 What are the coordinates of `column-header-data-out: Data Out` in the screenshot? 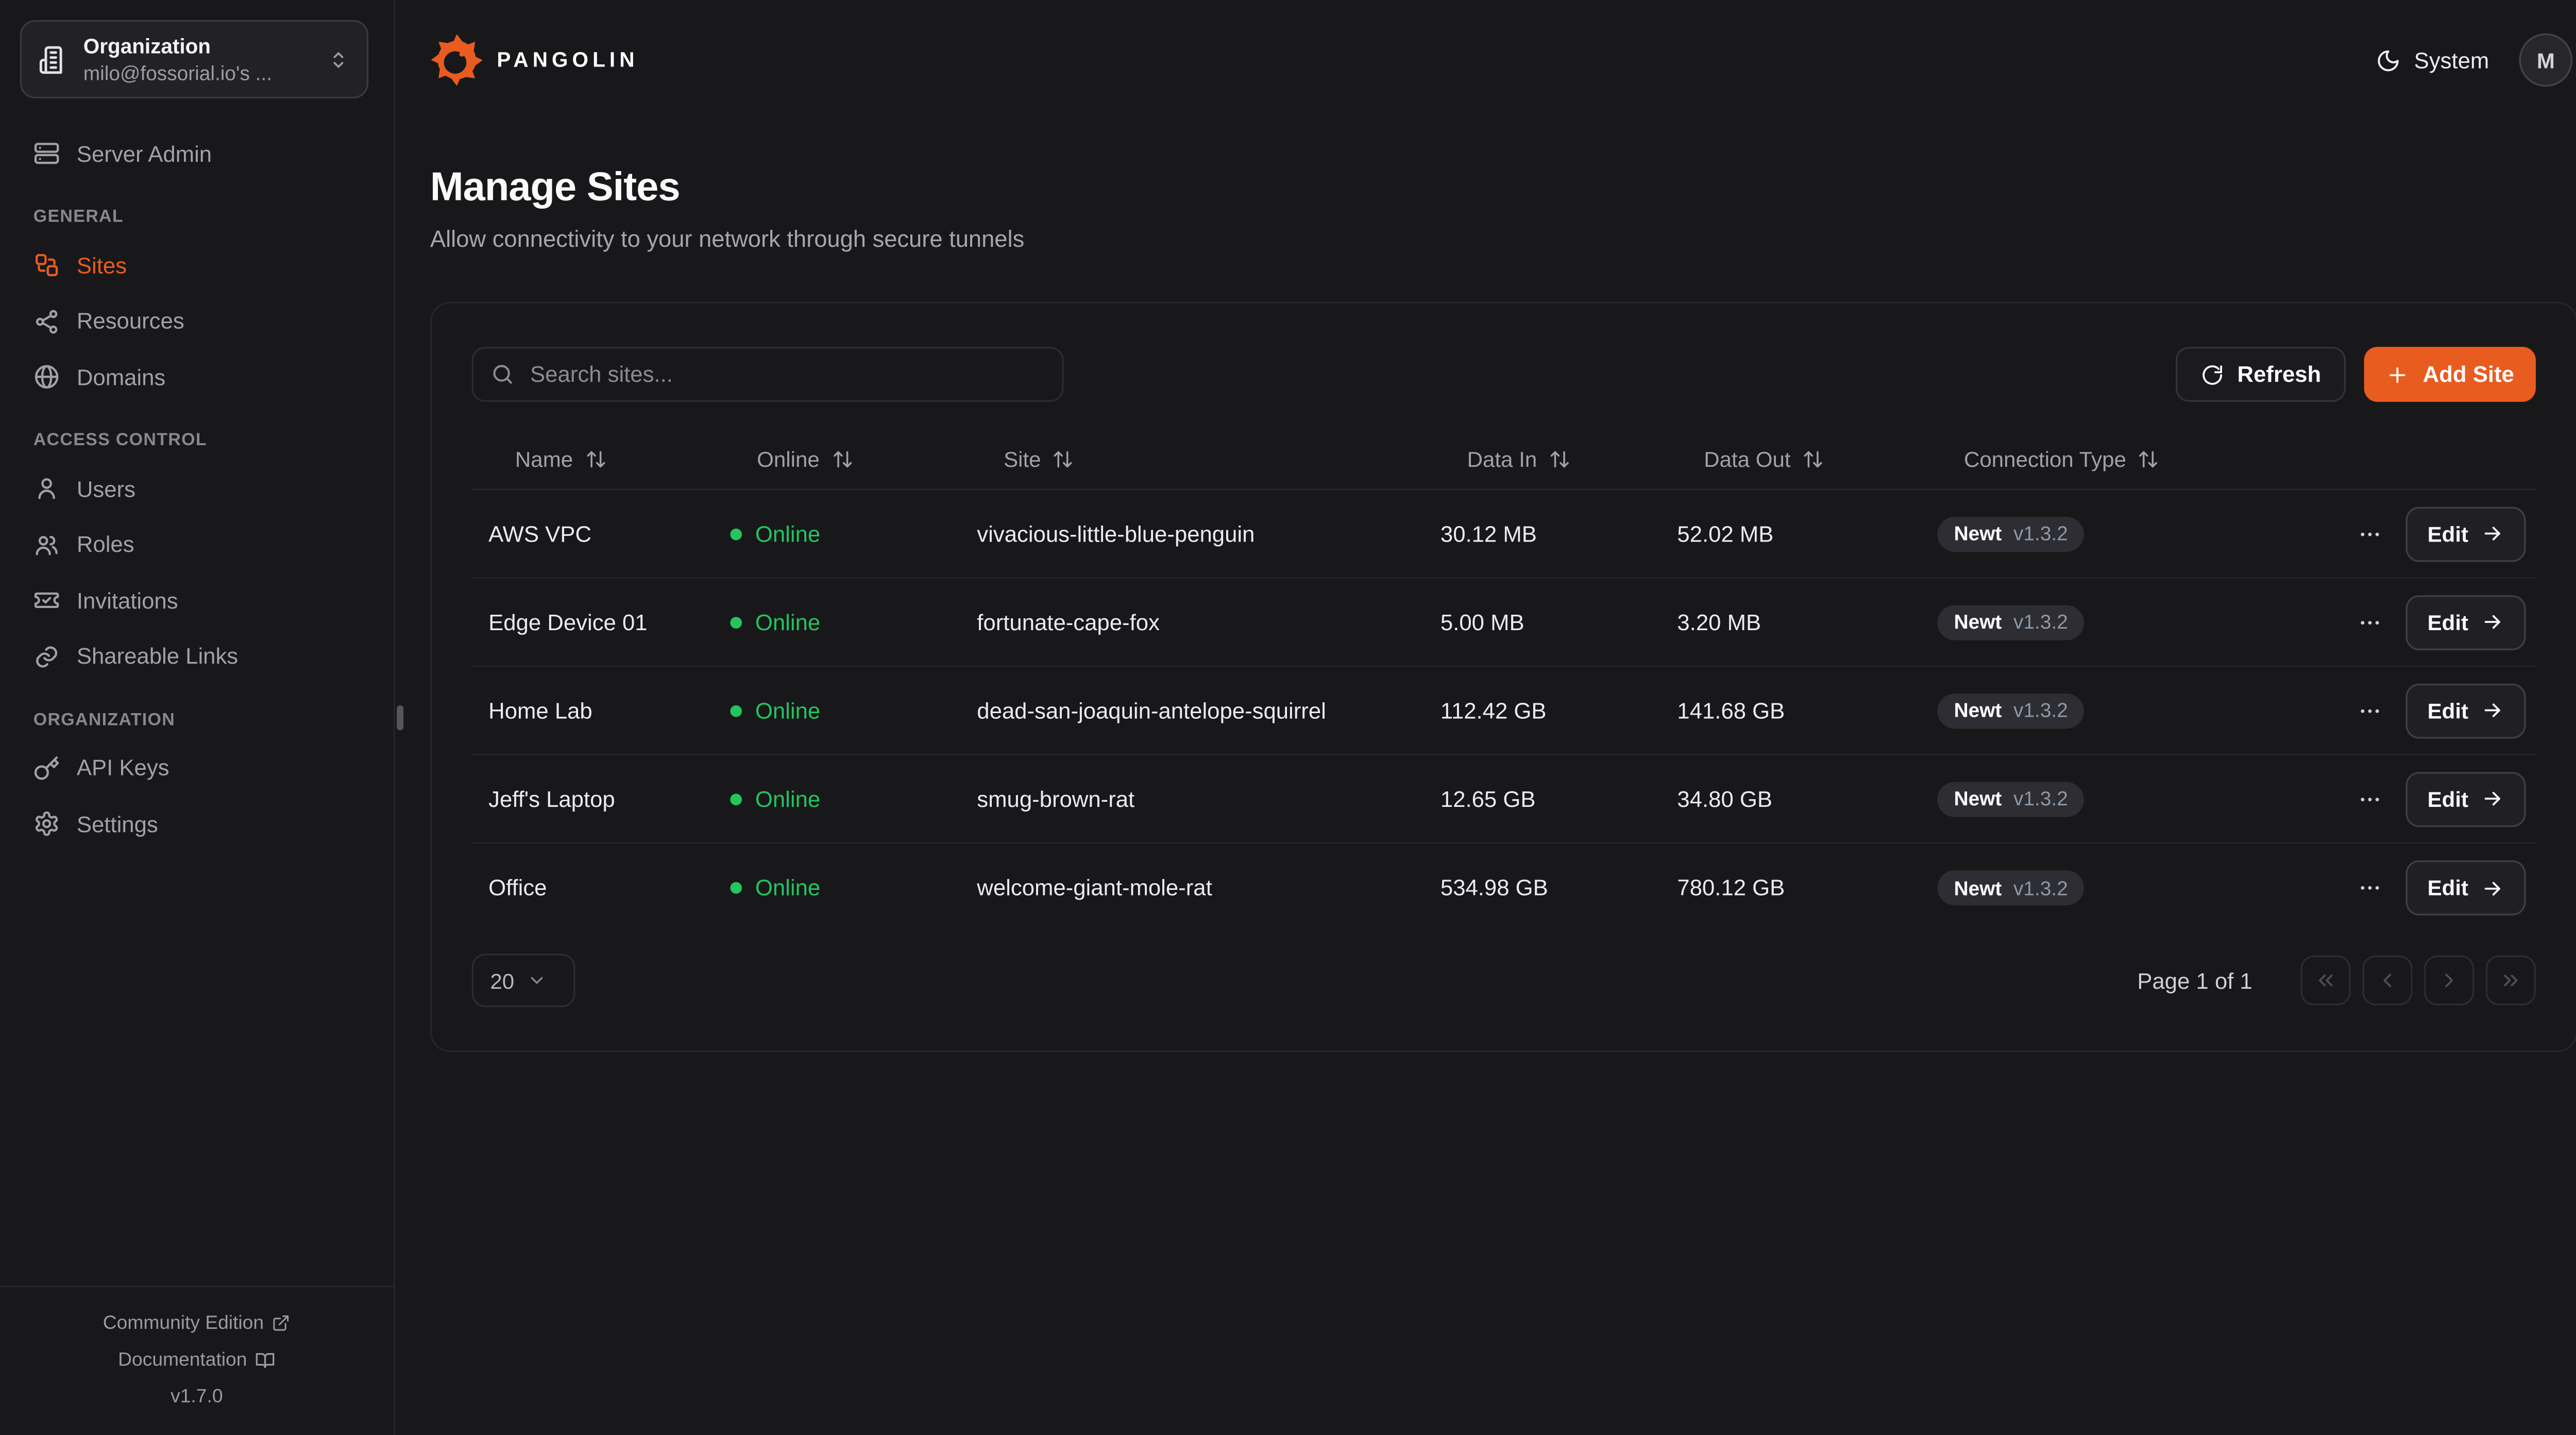 It's located at (1807, 459).